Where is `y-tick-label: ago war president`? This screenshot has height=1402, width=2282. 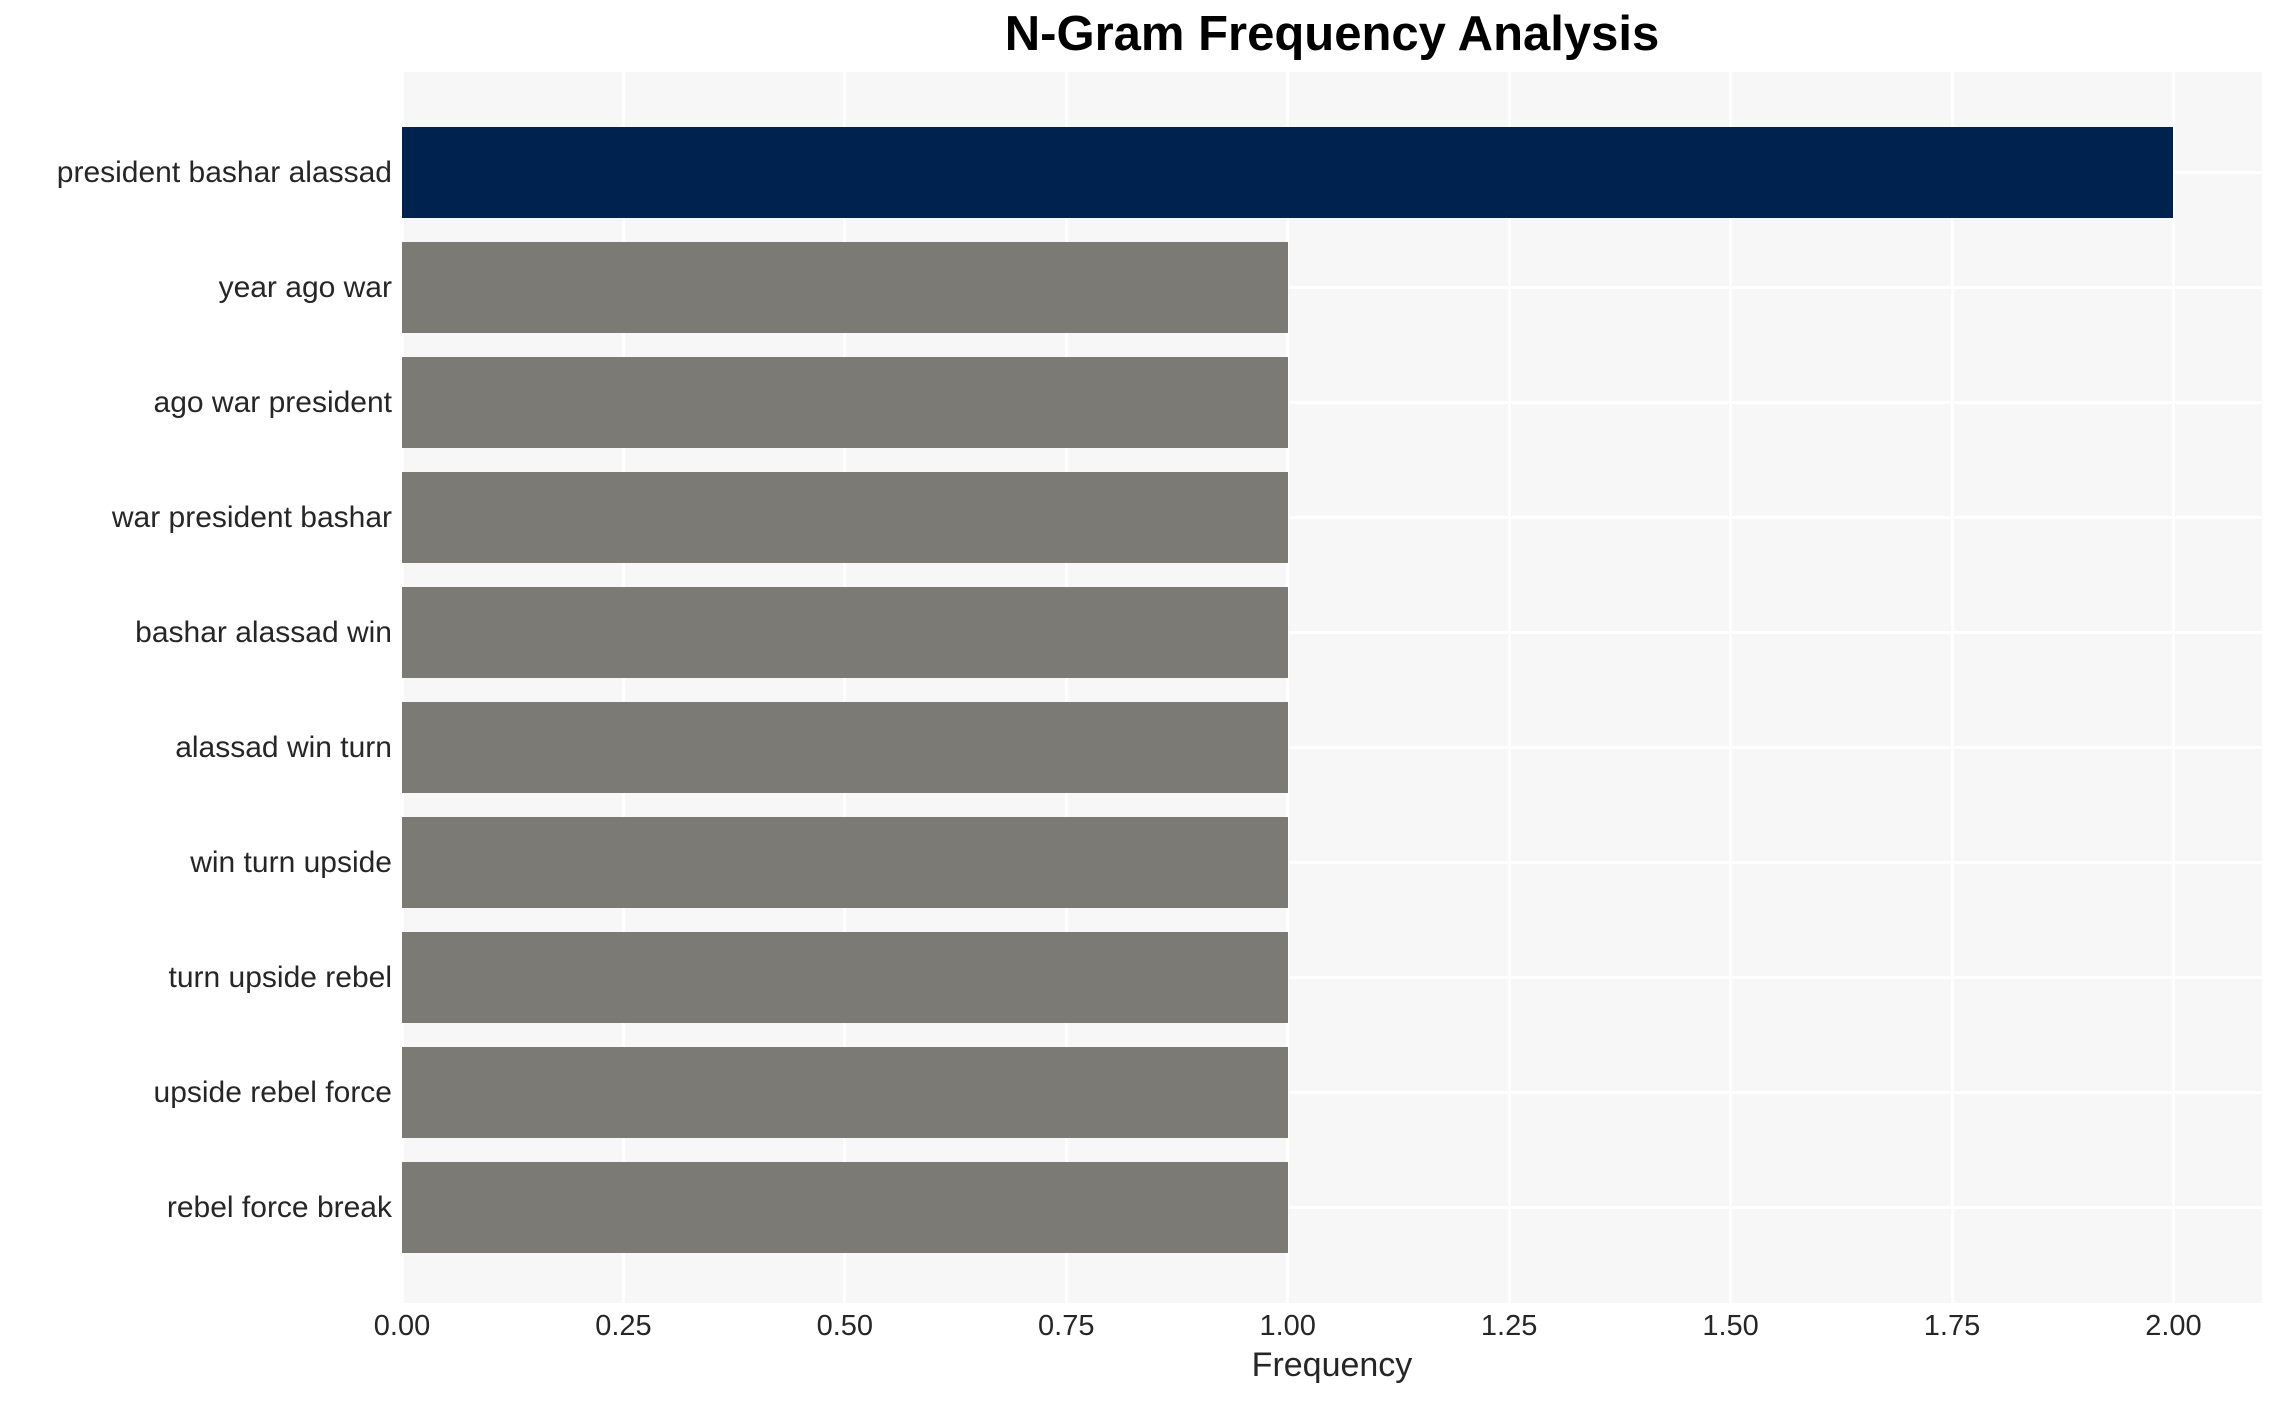
y-tick-label: ago war president is located at coordinates (272, 402).